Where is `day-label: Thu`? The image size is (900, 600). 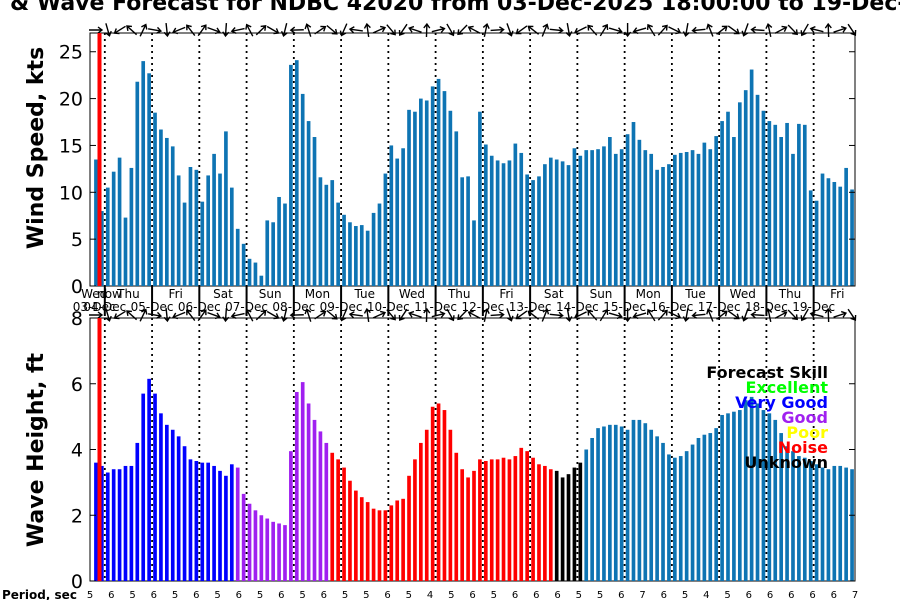 day-label: Thu is located at coordinates (790, 294).